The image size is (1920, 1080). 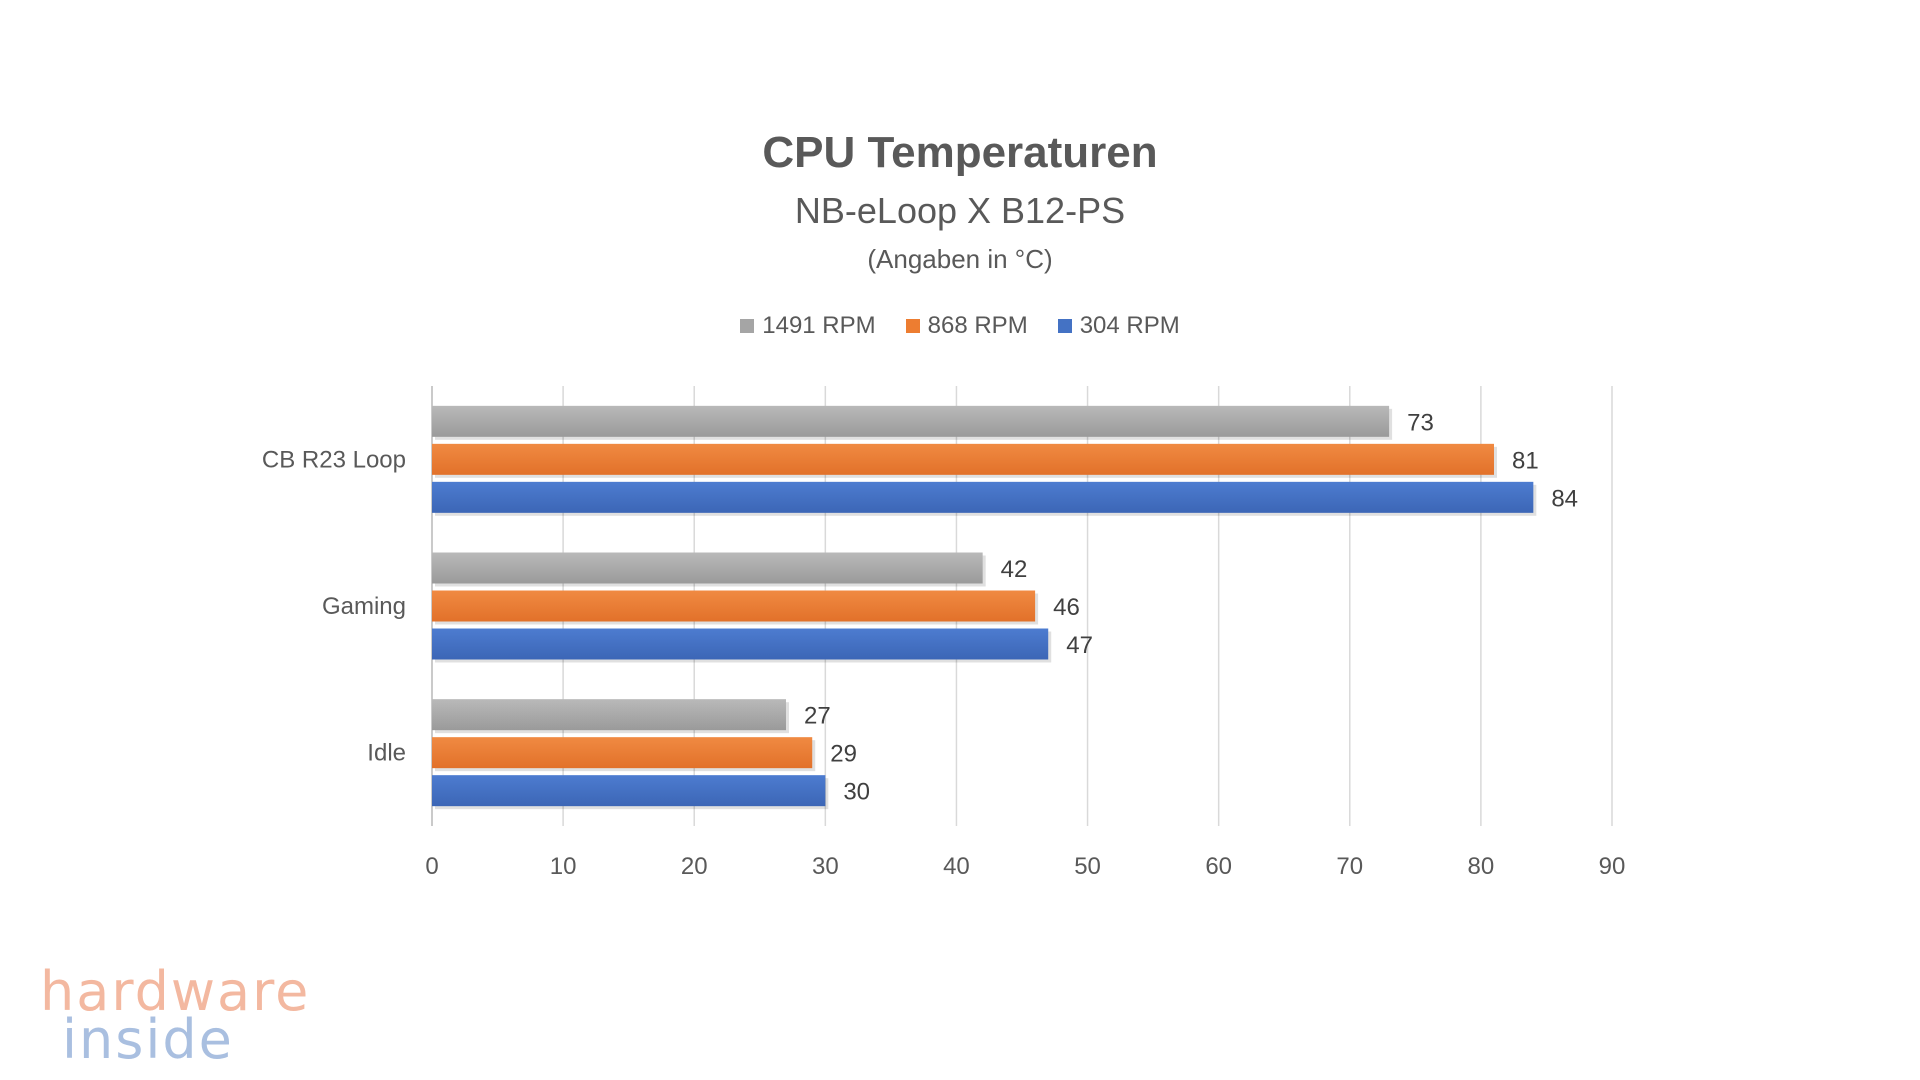 I want to click on chart-legend: 1491 RPM 868 RPM 304 RPM, so click(x=960, y=326).